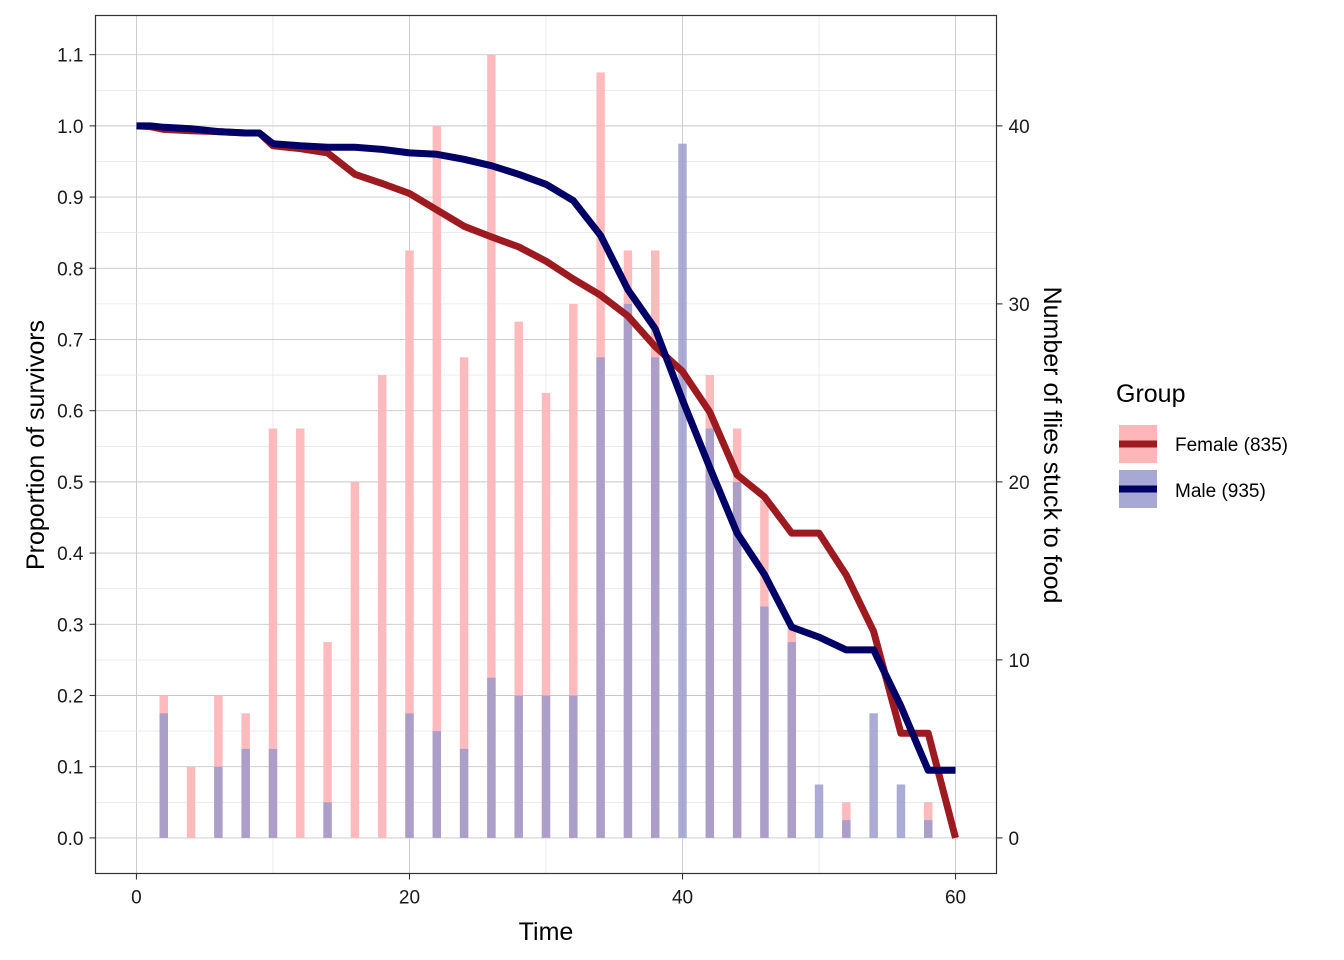  I want to click on legend-label-female: Female (835), so click(1231, 445).